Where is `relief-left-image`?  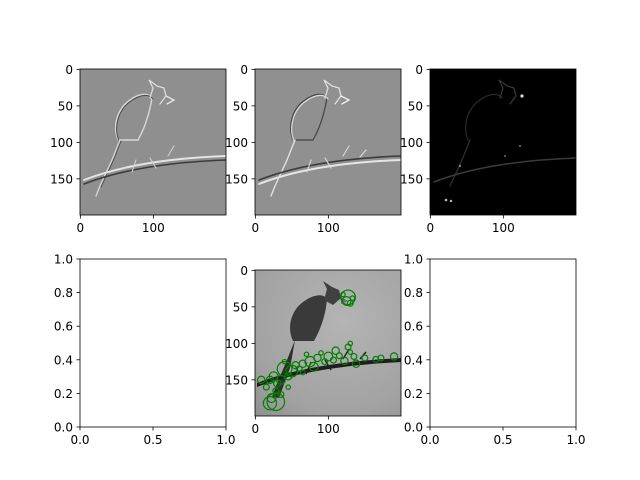 relief-left-image is located at coordinates (153, 142).